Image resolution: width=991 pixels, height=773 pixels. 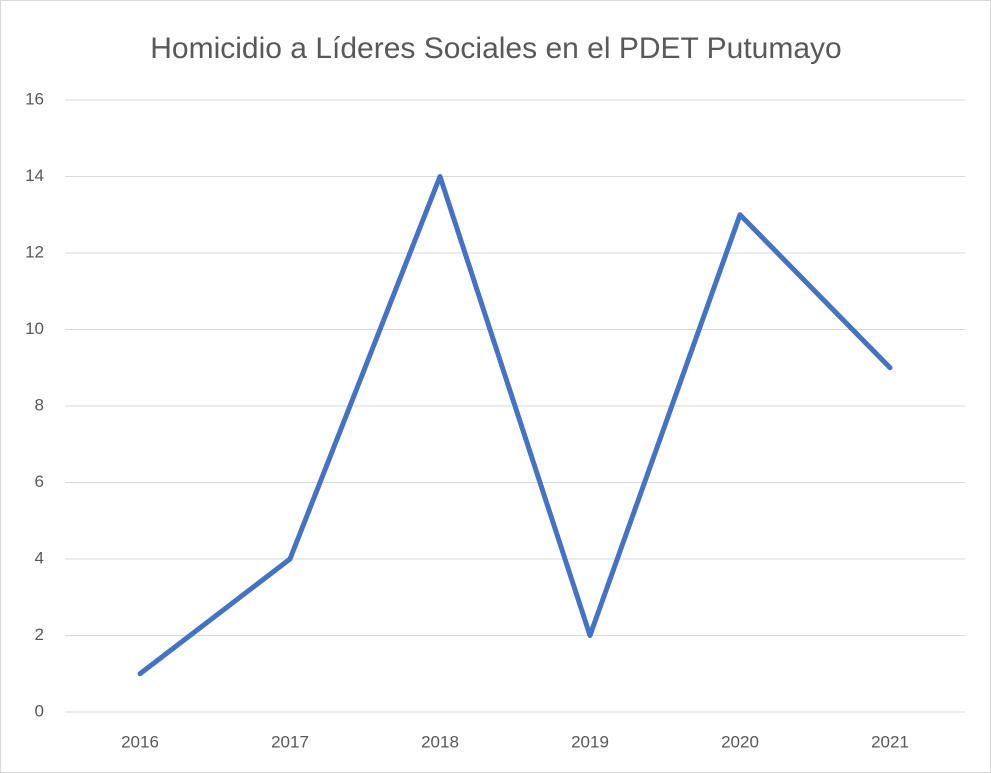 I want to click on x-tick-label: 2016, so click(x=140, y=741).